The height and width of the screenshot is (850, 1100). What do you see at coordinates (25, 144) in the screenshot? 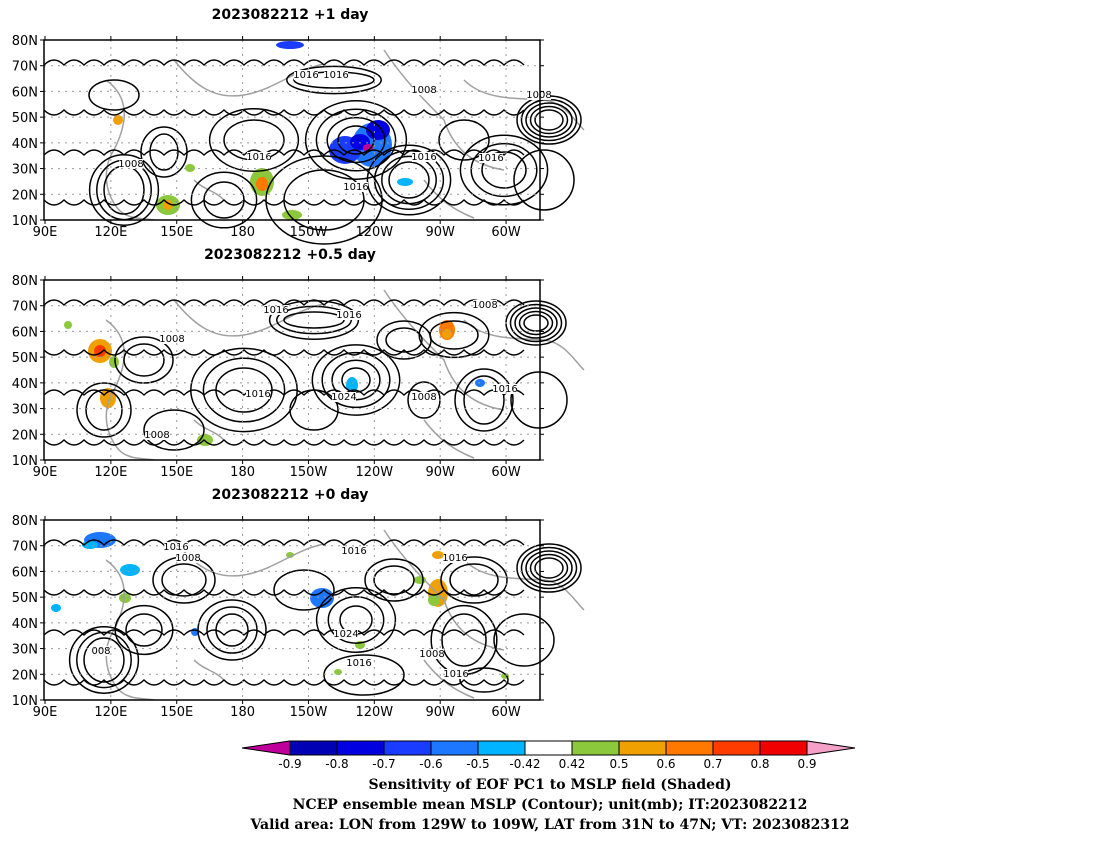
I see `lat-tick-label: 40N` at bounding box center [25, 144].